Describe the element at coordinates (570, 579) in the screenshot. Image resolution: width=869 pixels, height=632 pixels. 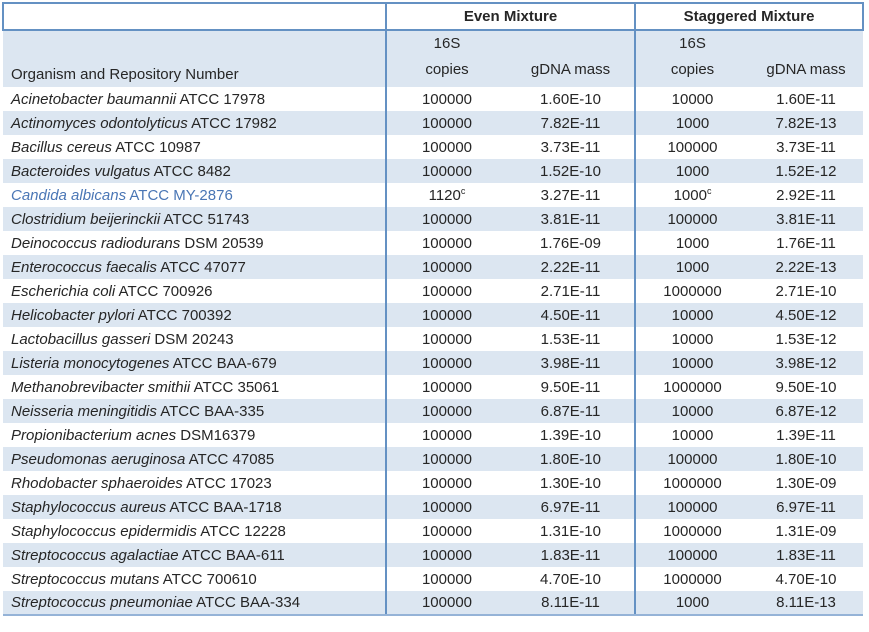
I see `even-gdna-mass-cell: 4.70E-10` at that location.